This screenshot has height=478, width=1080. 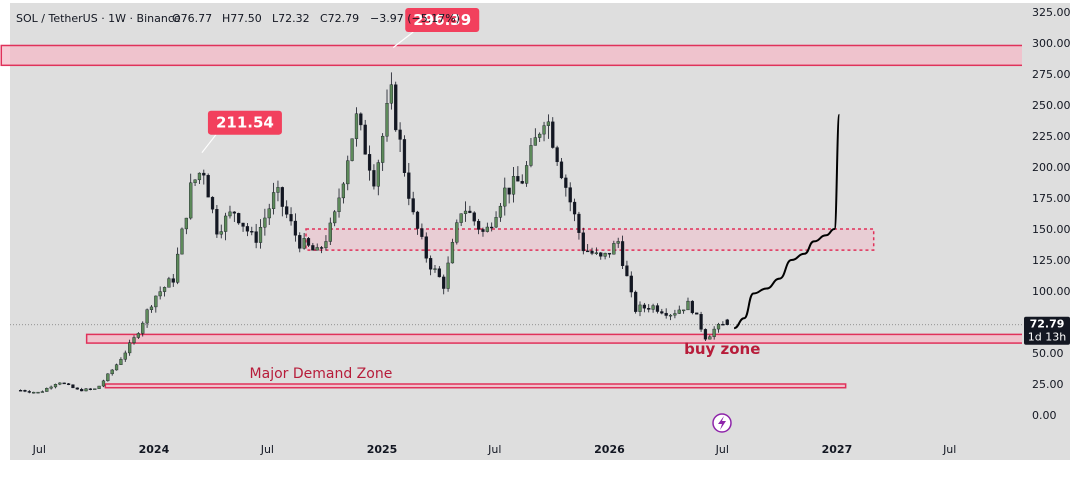 What do you see at coordinates (321, 374) in the screenshot?
I see `demand-zone-label: Major Demand Zone` at bounding box center [321, 374].